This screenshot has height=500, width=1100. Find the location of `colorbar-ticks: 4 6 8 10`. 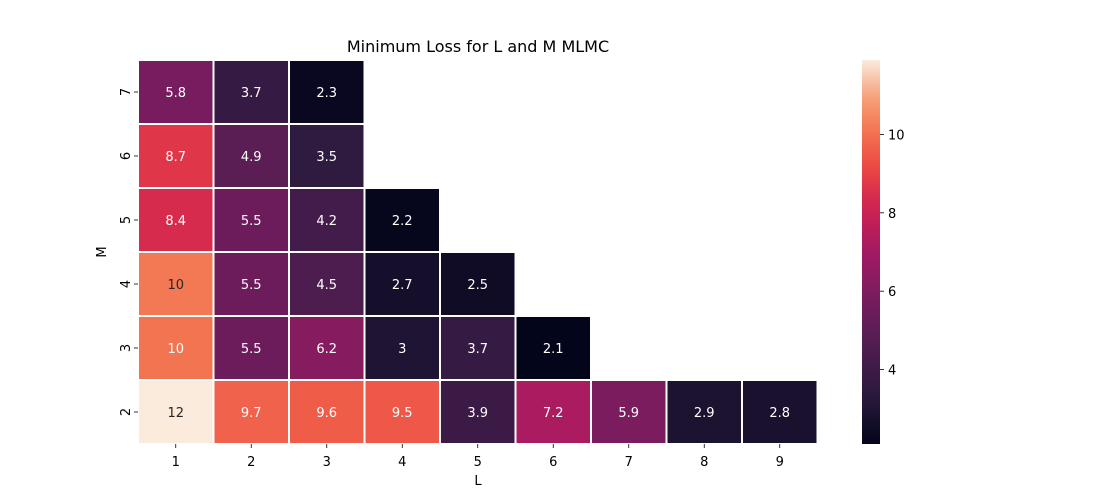

colorbar-ticks: 4 6 8 10 is located at coordinates (892, 253).